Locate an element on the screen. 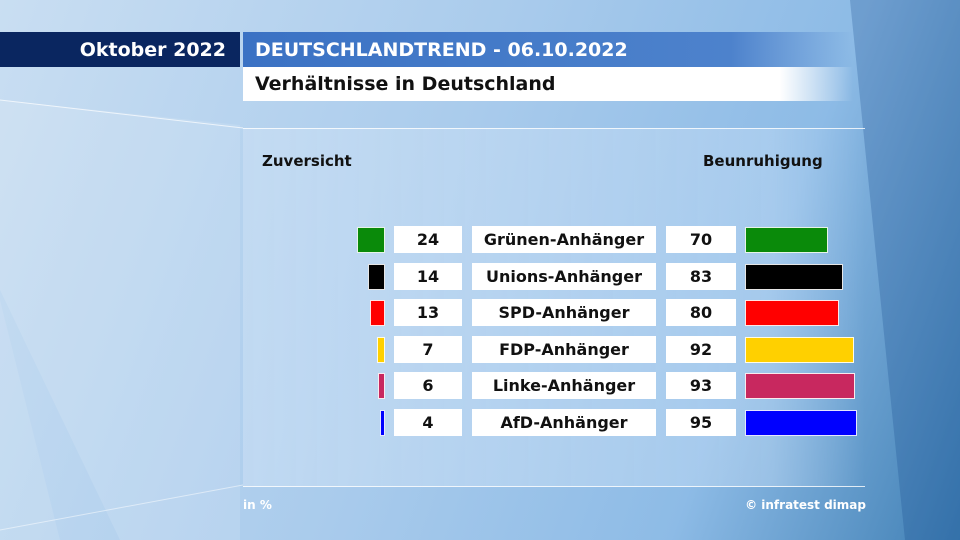 Image resolution: width=960 pixels, height=540 pixels. confidence-value-unions-anh-nger: 14 is located at coordinates (428, 276).